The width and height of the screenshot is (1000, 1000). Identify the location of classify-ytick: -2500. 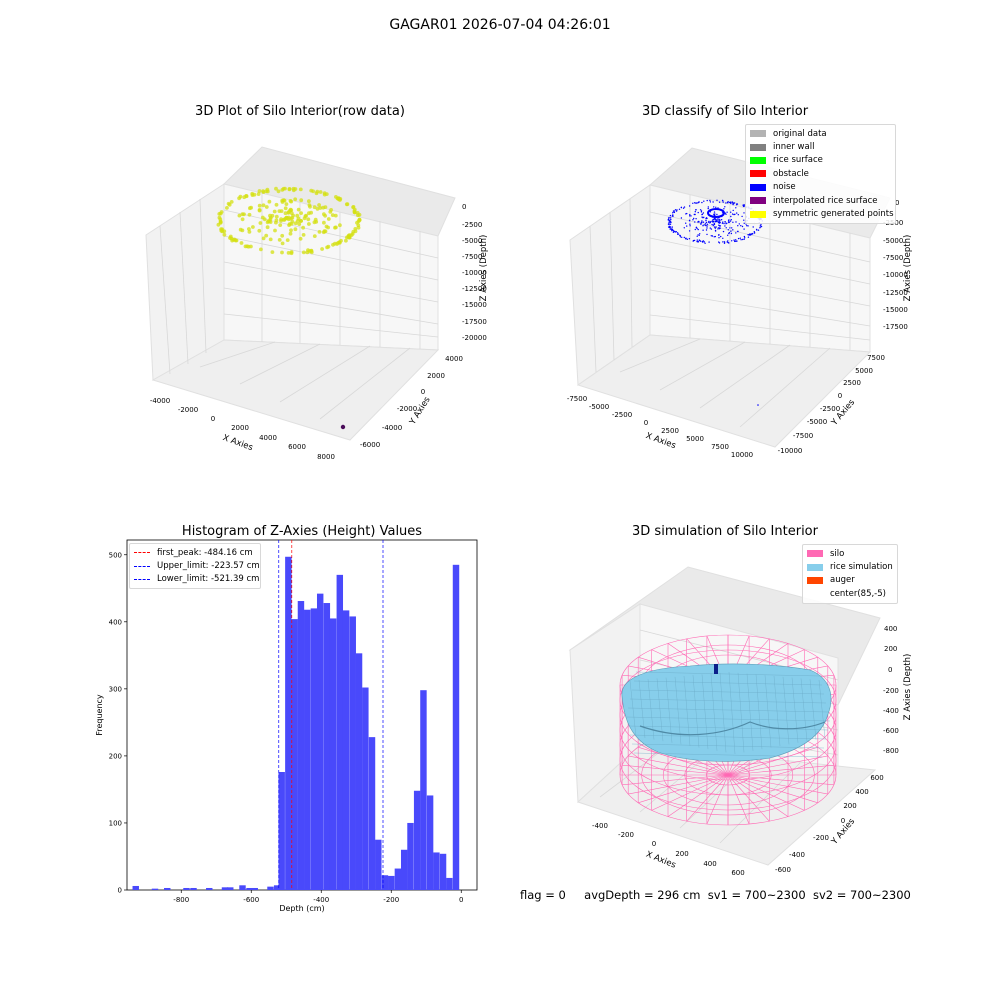
(830, 409).